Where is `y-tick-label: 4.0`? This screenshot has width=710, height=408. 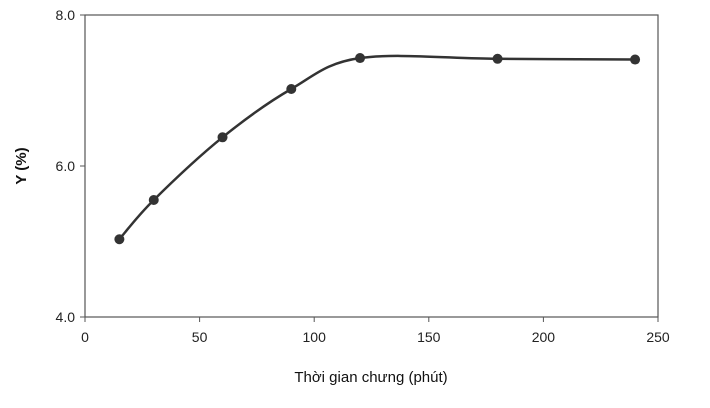 y-tick-label: 4.0 is located at coordinates (66, 317).